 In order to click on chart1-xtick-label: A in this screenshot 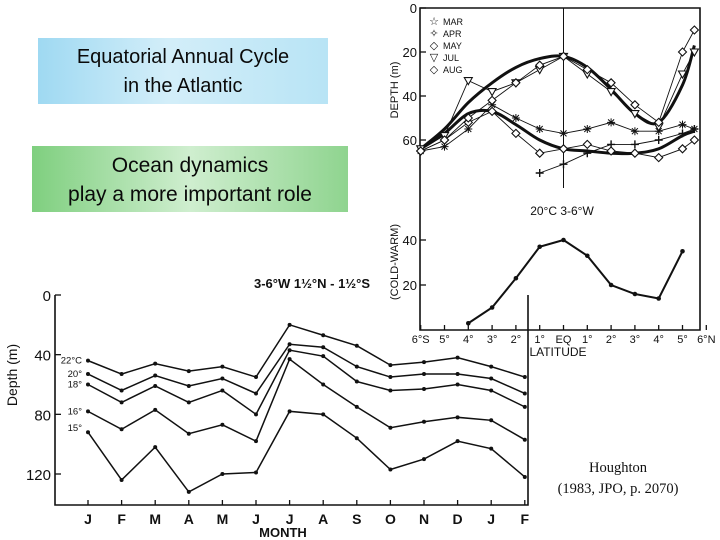, I will do `click(189, 519)`.